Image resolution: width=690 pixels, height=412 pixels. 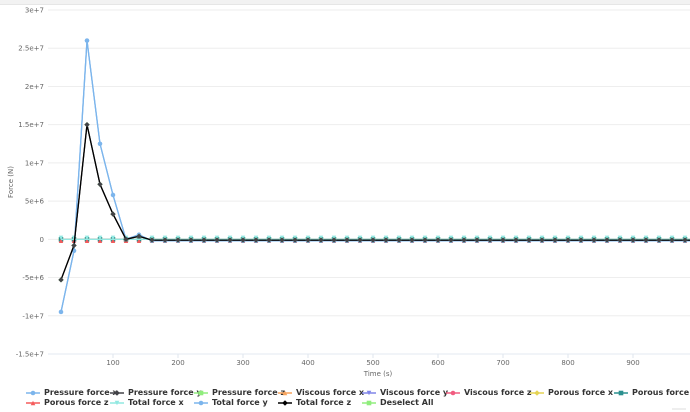 I want to click on y-tick-label: -1e+7, so click(x=33, y=316).